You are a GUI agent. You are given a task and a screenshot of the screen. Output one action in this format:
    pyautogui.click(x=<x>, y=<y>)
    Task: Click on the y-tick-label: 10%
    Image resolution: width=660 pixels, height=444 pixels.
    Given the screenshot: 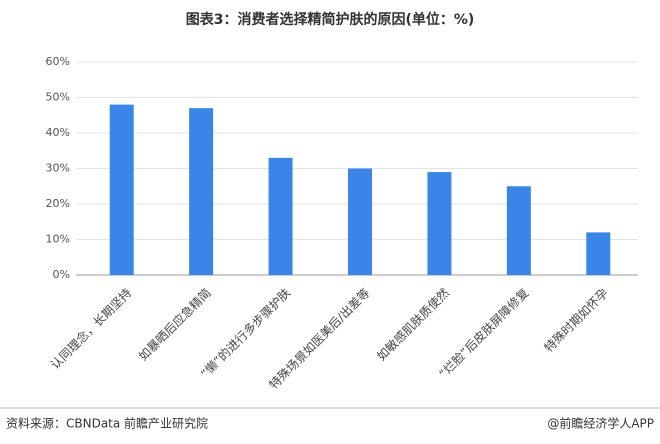 What is the action you would take?
    pyautogui.click(x=58, y=239)
    